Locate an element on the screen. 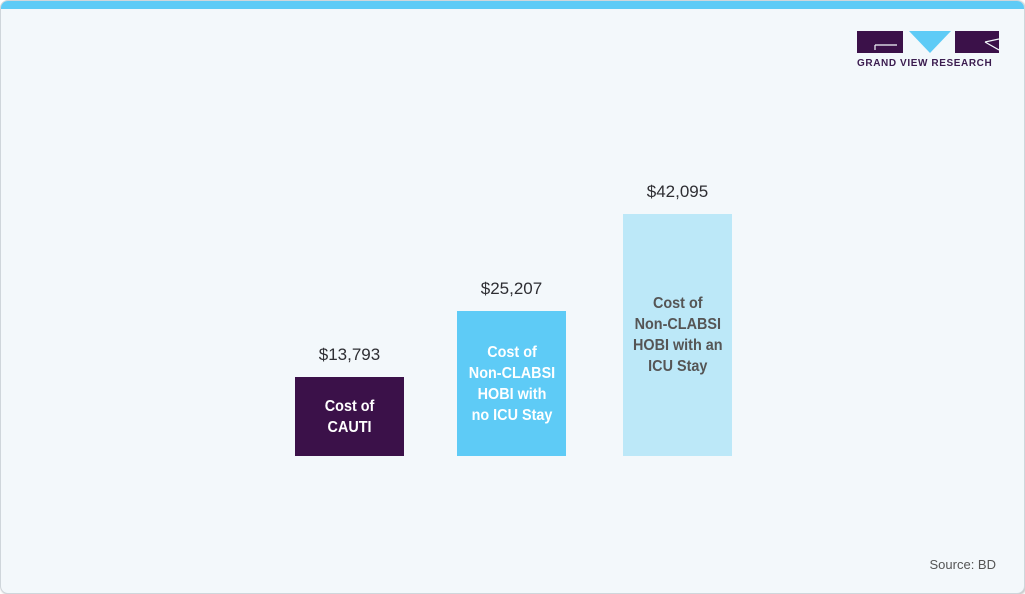 The image size is (1025, 594). bar-2: Cost of Non-CLABSI HOBI with no ICU Stay is located at coordinates (511, 383).